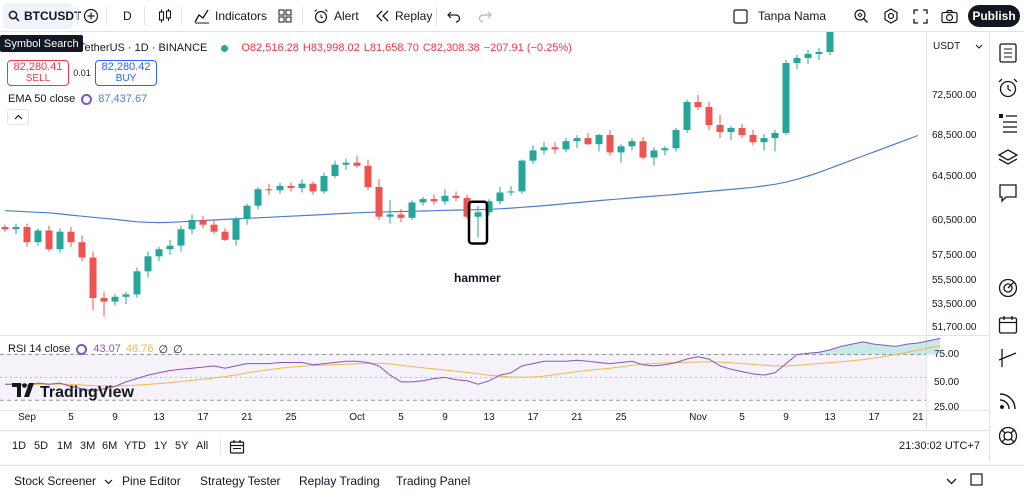 The width and height of the screenshot is (1024, 495). Describe the element at coordinates (891, 16) in the screenshot. I see `settings-button` at that location.